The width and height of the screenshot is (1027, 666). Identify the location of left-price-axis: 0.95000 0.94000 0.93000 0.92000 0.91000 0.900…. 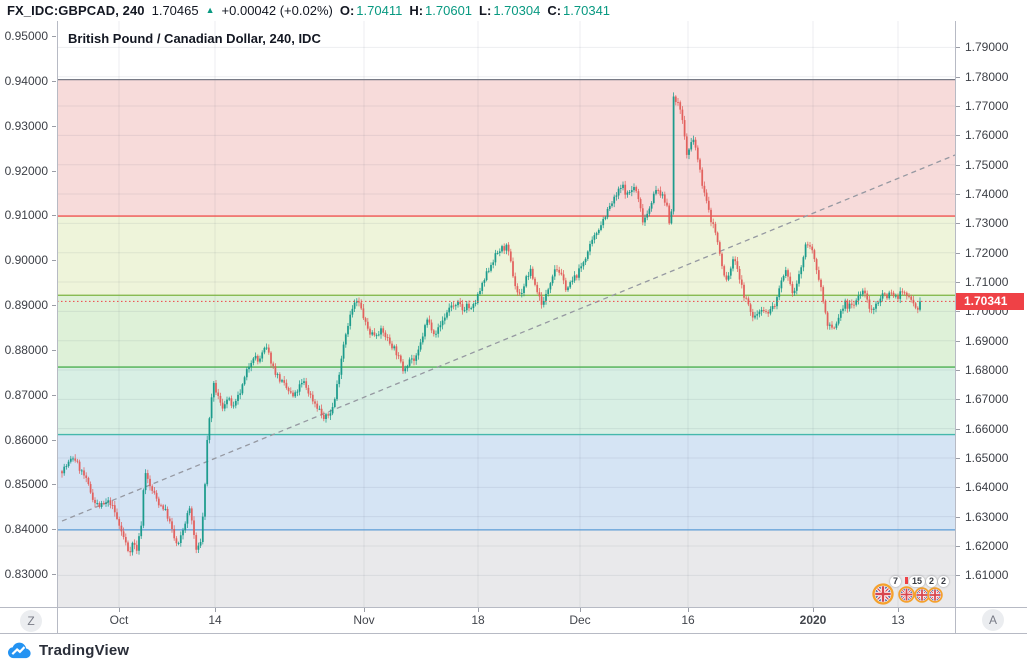
(28, 314).